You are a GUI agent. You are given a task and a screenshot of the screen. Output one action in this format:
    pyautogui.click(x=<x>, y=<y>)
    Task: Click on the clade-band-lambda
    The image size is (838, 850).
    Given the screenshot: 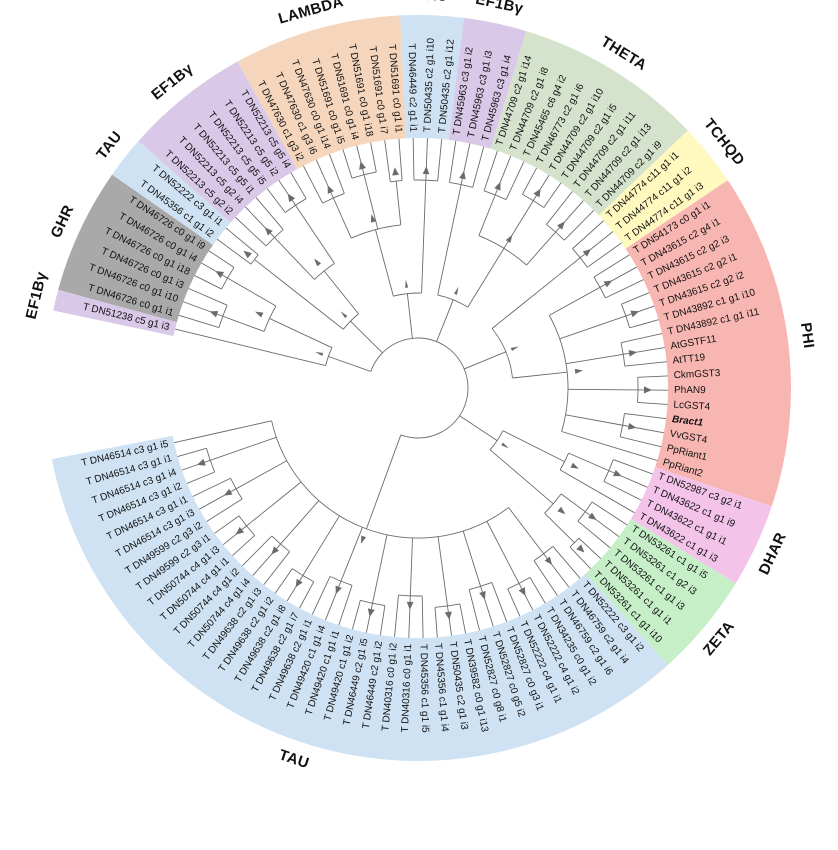 What is the action you would take?
    pyautogui.click(x=322, y=92)
    